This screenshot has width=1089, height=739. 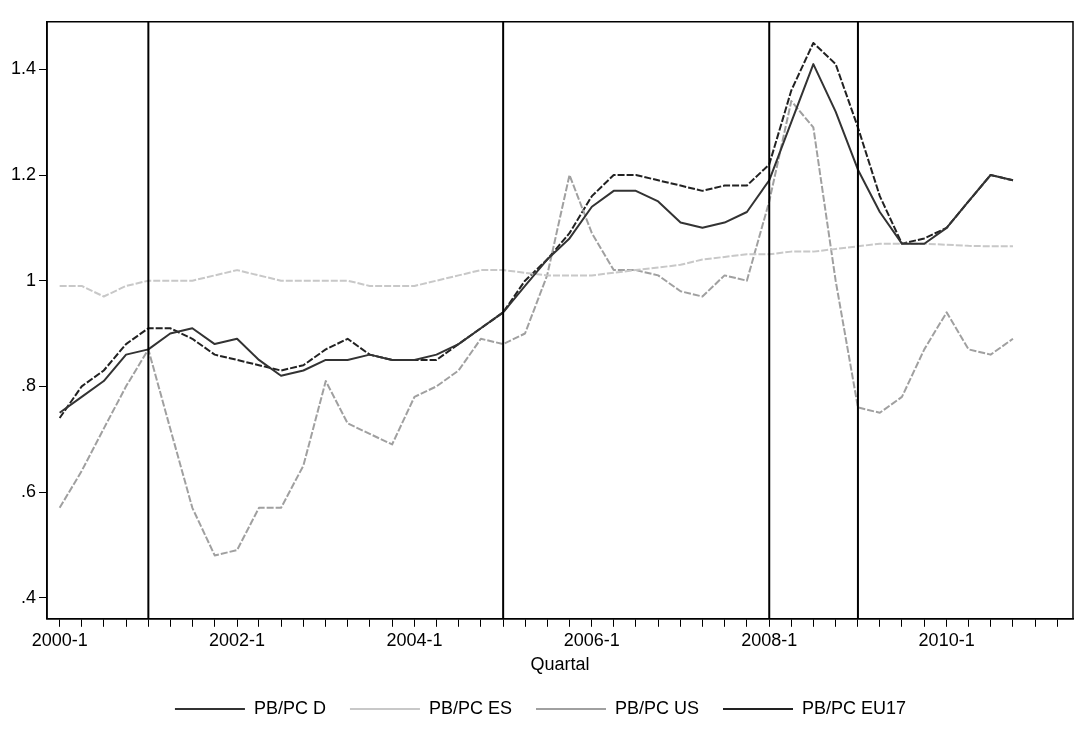 What do you see at coordinates (946, 639) in the screenshot?
I see `x-tick-label: 2010-1` at bounding box center [946, 639].